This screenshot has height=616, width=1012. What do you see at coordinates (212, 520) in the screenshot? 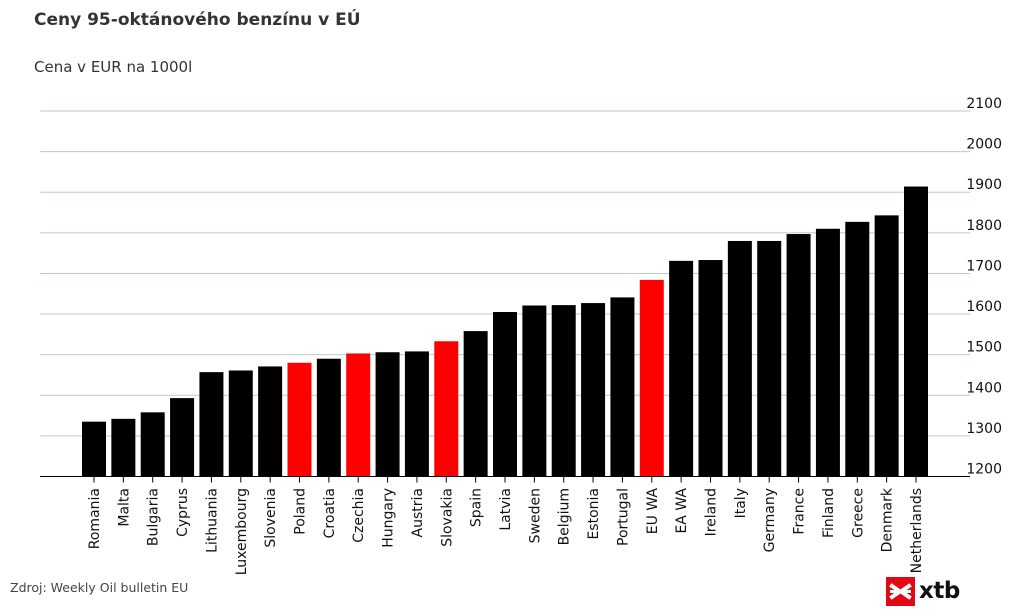
I see `x-tick-label: Lithuania` at bounding box center [212, 520].